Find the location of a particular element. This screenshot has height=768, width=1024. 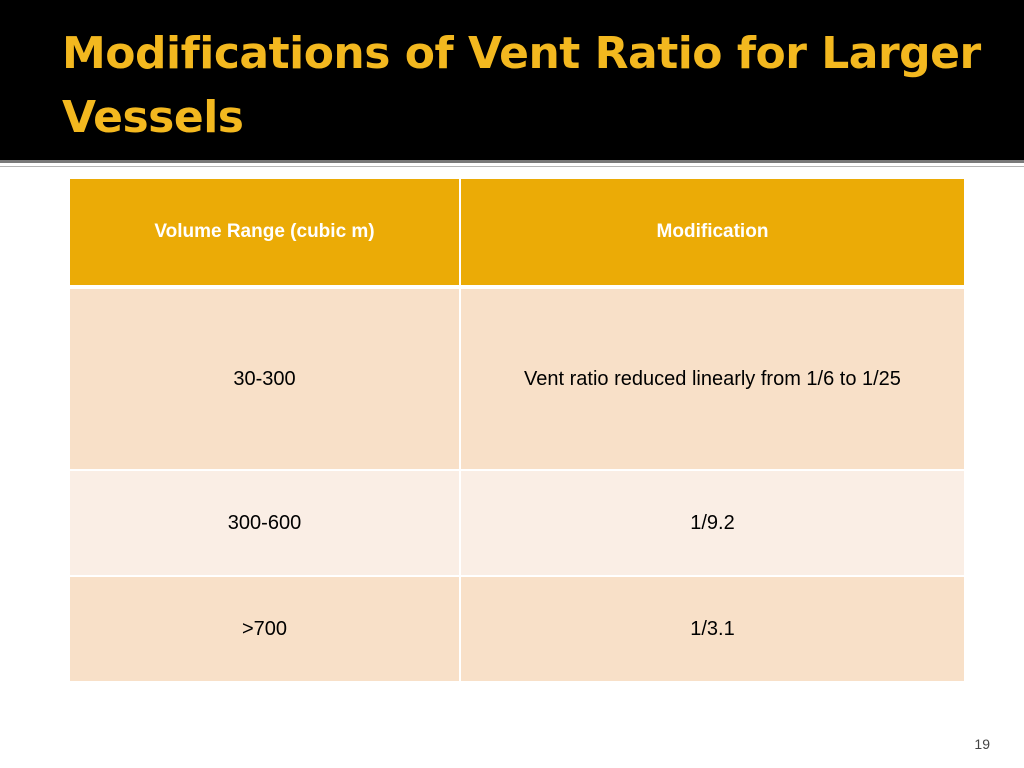

table-header-row: Volume Range (cubic m) Modification is located at coordinates (517, 234).